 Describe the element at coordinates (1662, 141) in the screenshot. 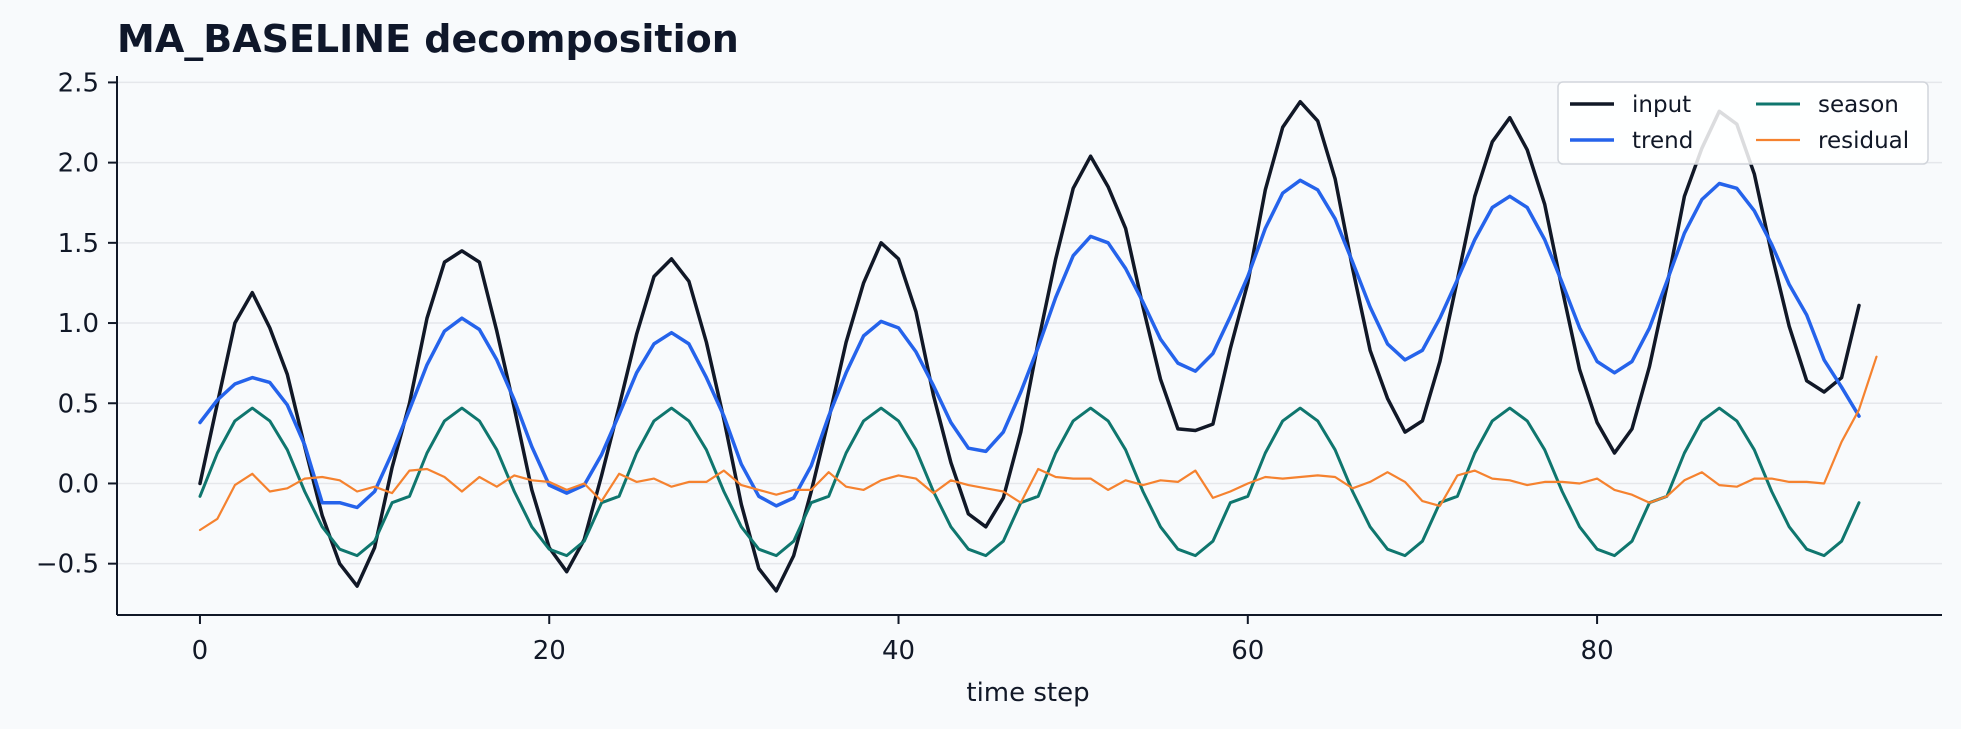

I see `legend-label-trend: trend` at that location.